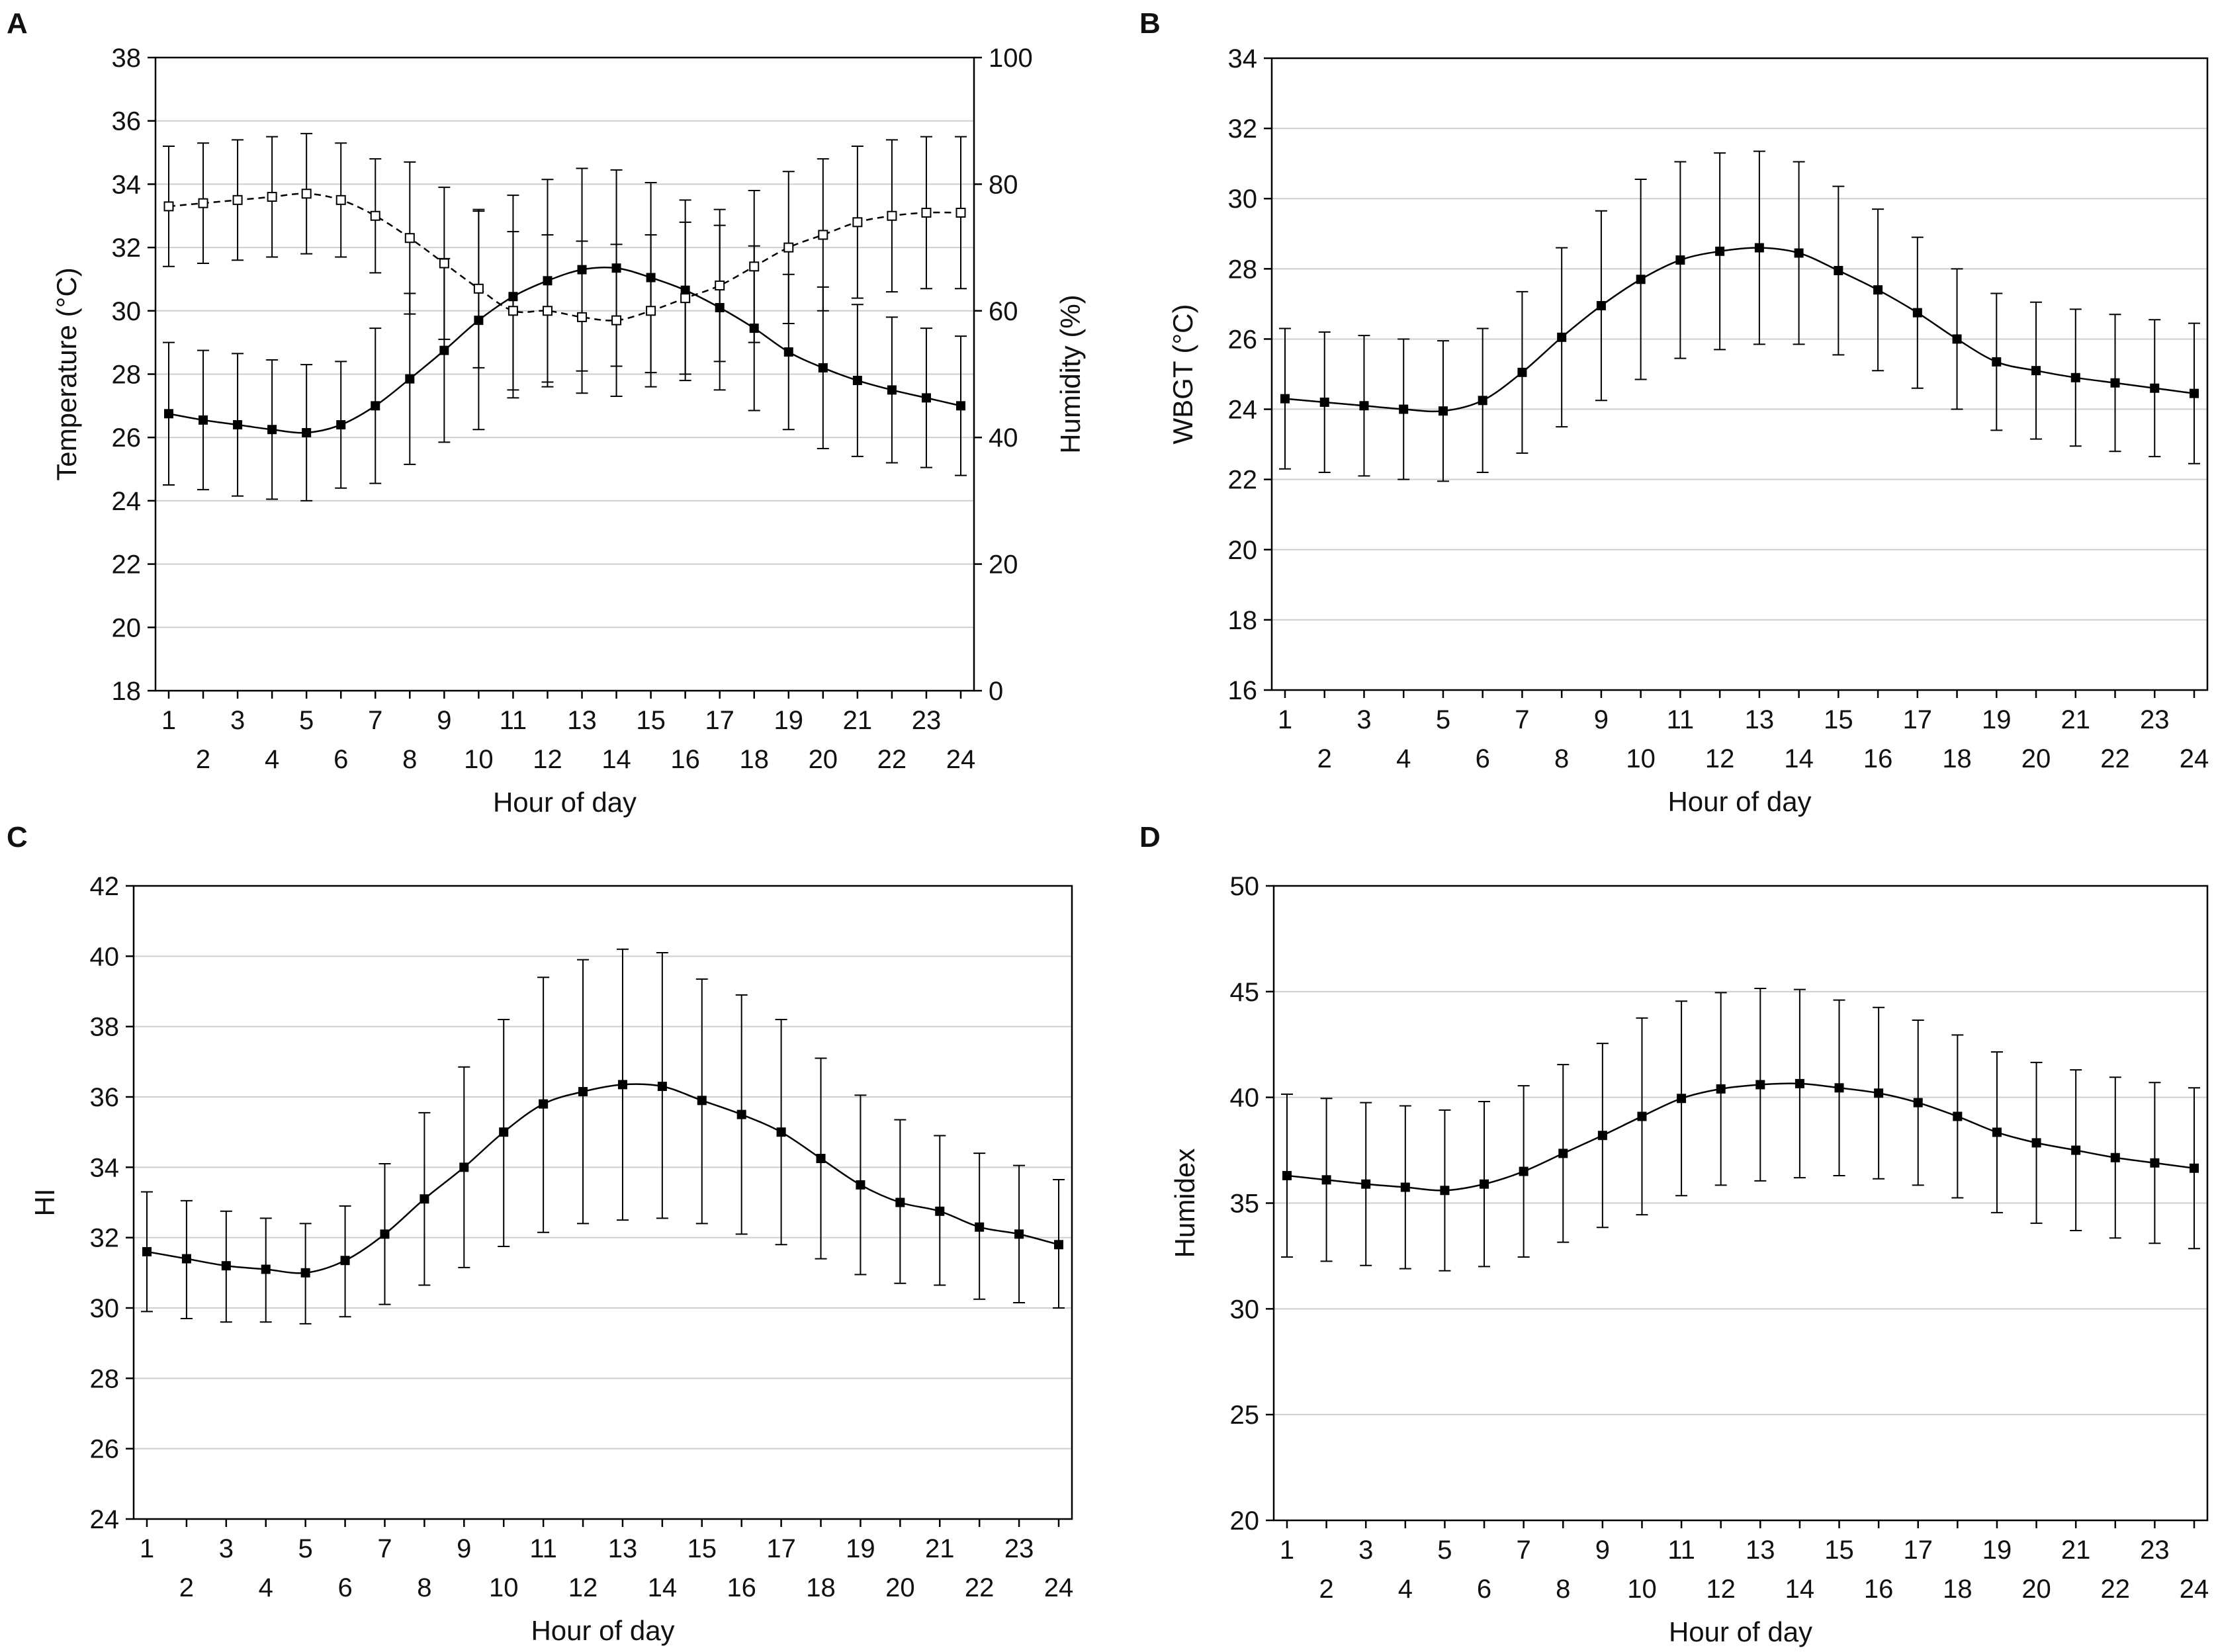 The image size is (2216, 1652). What do you see at coordinates (1243, 690) in the screenshot?
I see `y-tick-label: 16` at bounding box center [1243, 690].